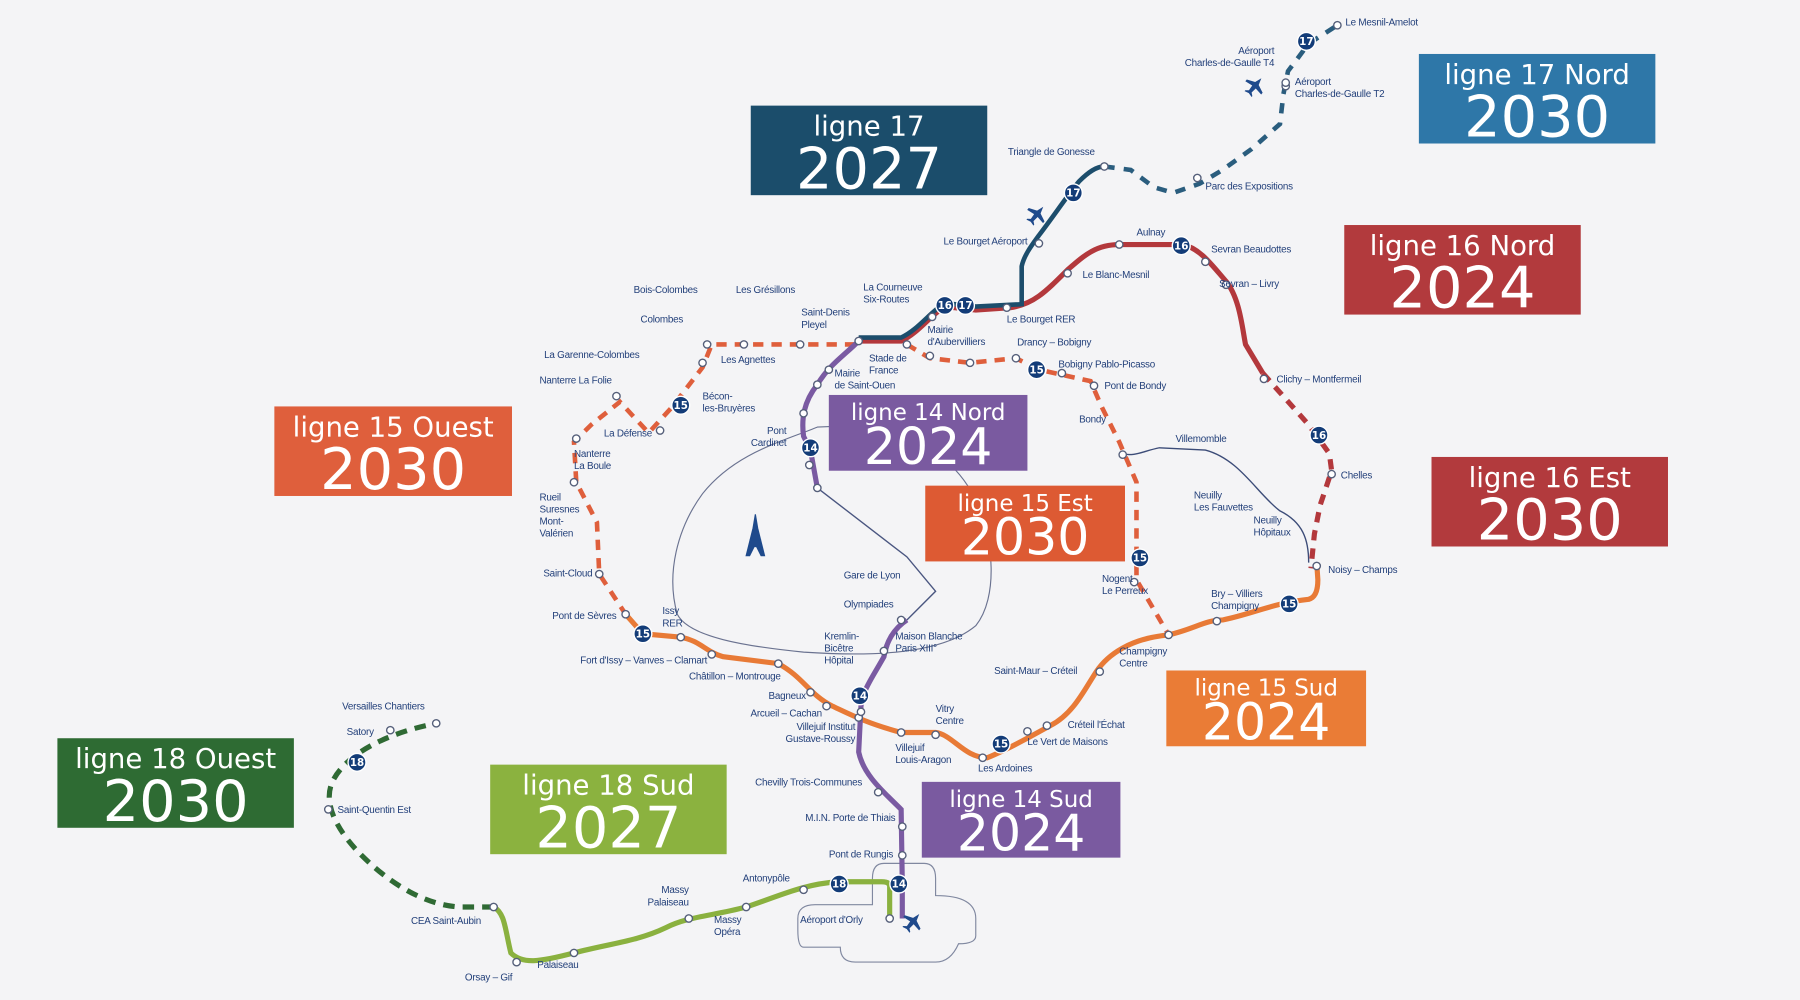  Describe the element at coordinates (821, 739) in the screenshot. I see `station-label-line: Gustave-Roussy` at that location.